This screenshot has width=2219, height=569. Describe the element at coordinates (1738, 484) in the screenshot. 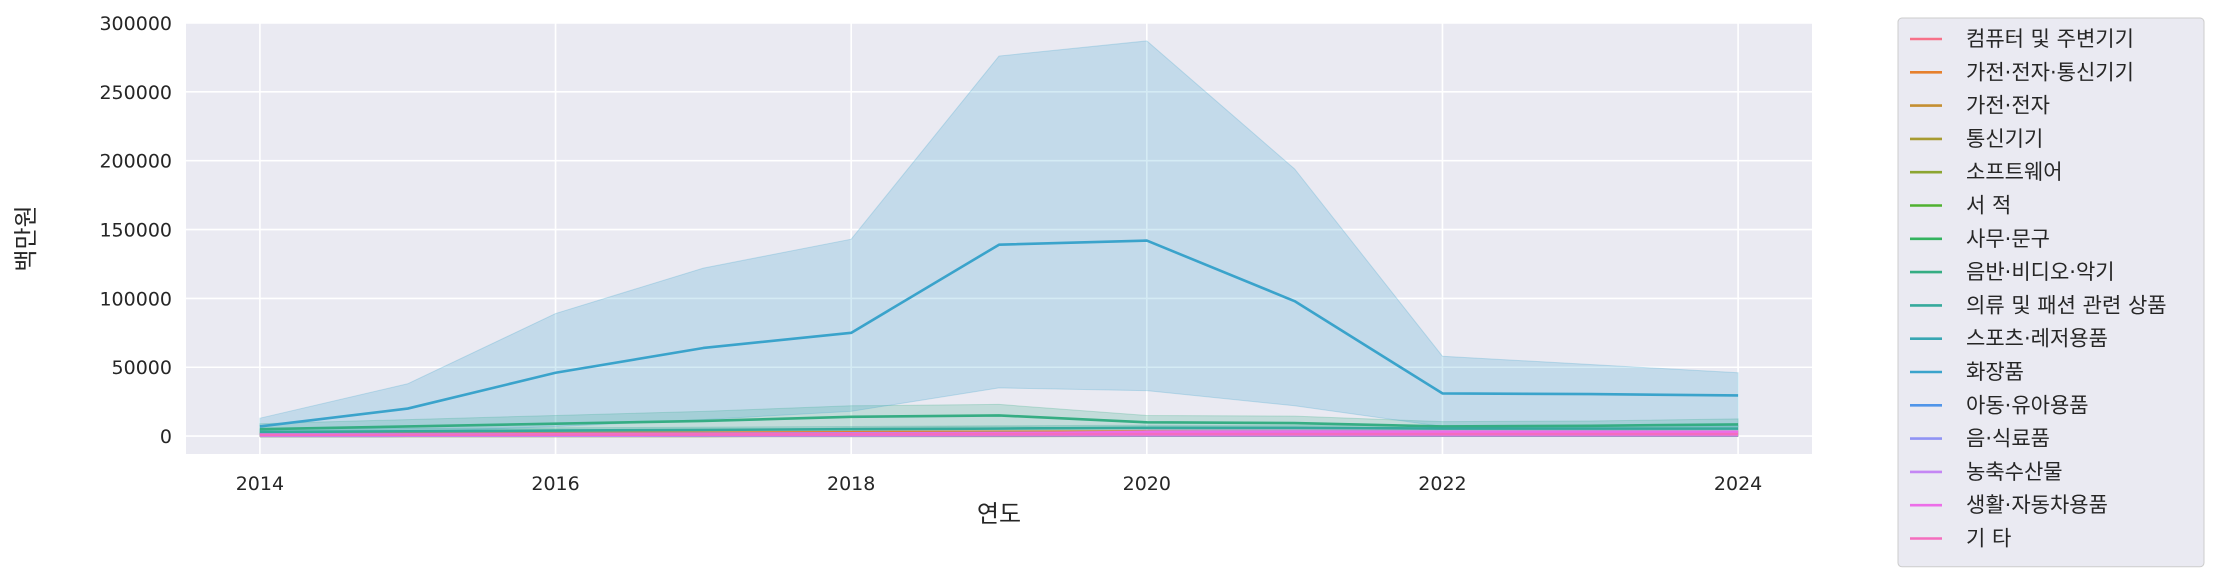

I see `x-tick-label: 2024` at that location.